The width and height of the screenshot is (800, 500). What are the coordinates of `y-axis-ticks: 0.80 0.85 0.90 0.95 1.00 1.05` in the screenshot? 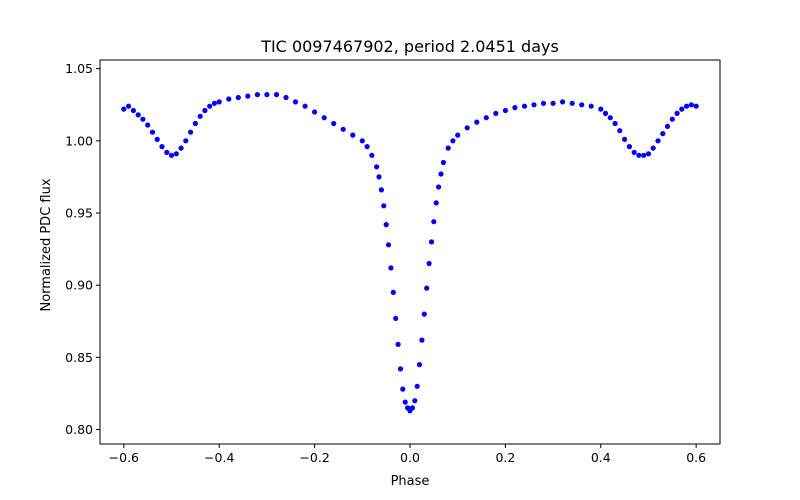 It's located at (82, 249).